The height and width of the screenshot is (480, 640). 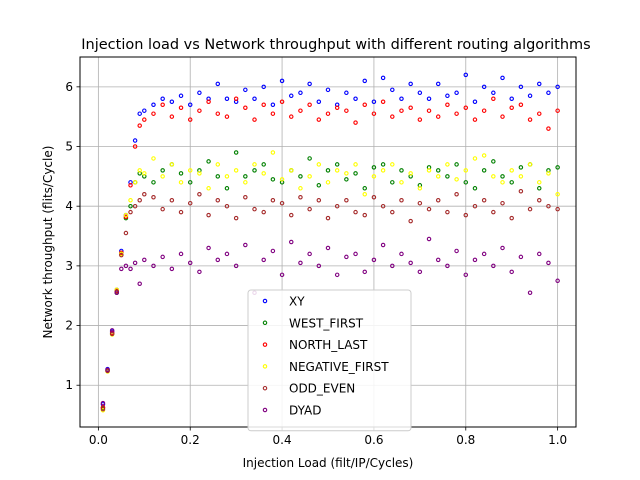 What do you see at coordinates (465, 440) in the screenshot?
I see `x-tick-label: 0.8` at bounding box center [465, 440].